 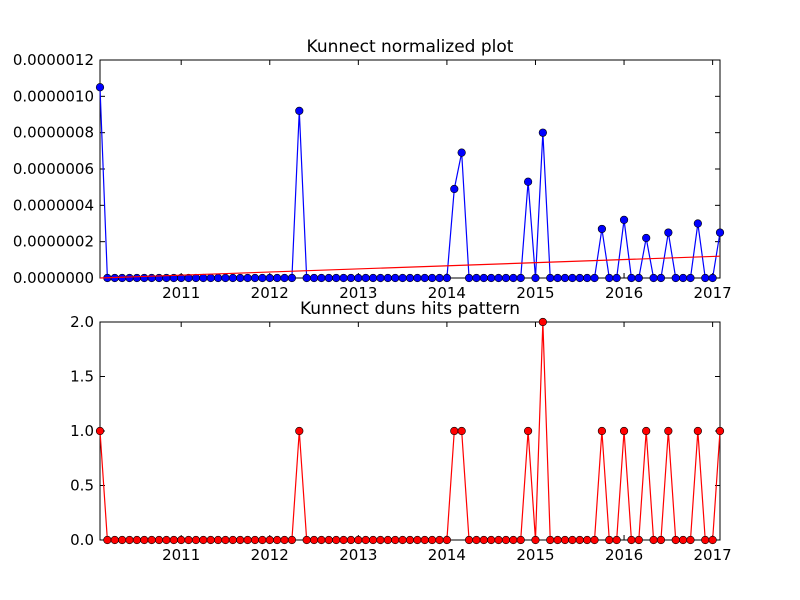 What do you see at coordinates (53, 205) in the screenshot?
I see `y-tick-label: 0.0000004` at bounding box center [53, 205].